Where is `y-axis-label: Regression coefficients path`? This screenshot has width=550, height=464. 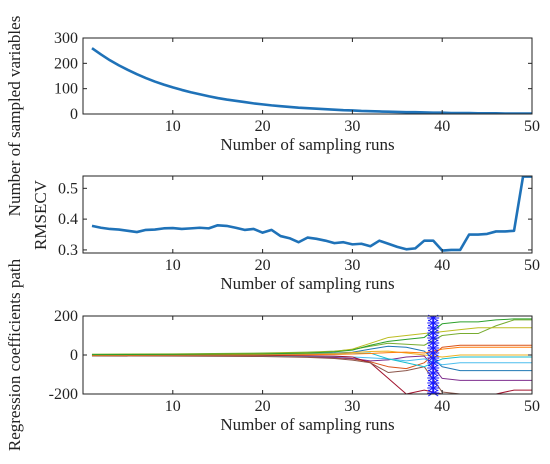 y-axis-label: Regression coefficients path is located at coordinates (14, 354).